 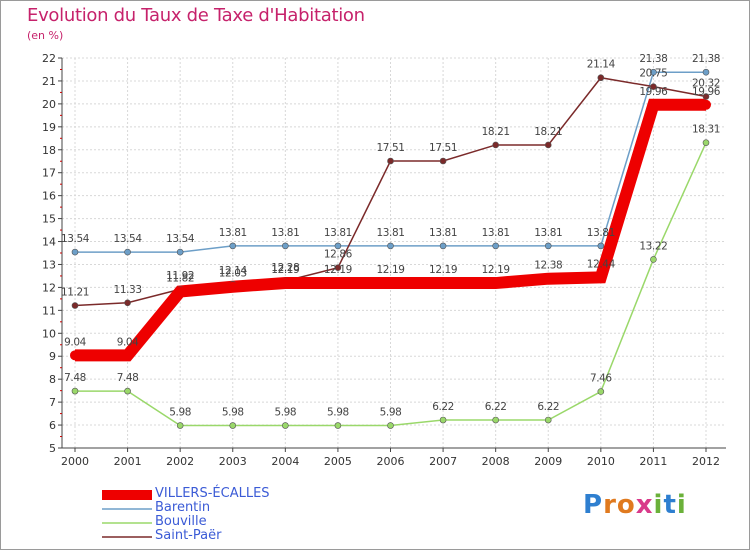 I want to click on x-tick-label: 2007, so click(x=443, y=461).